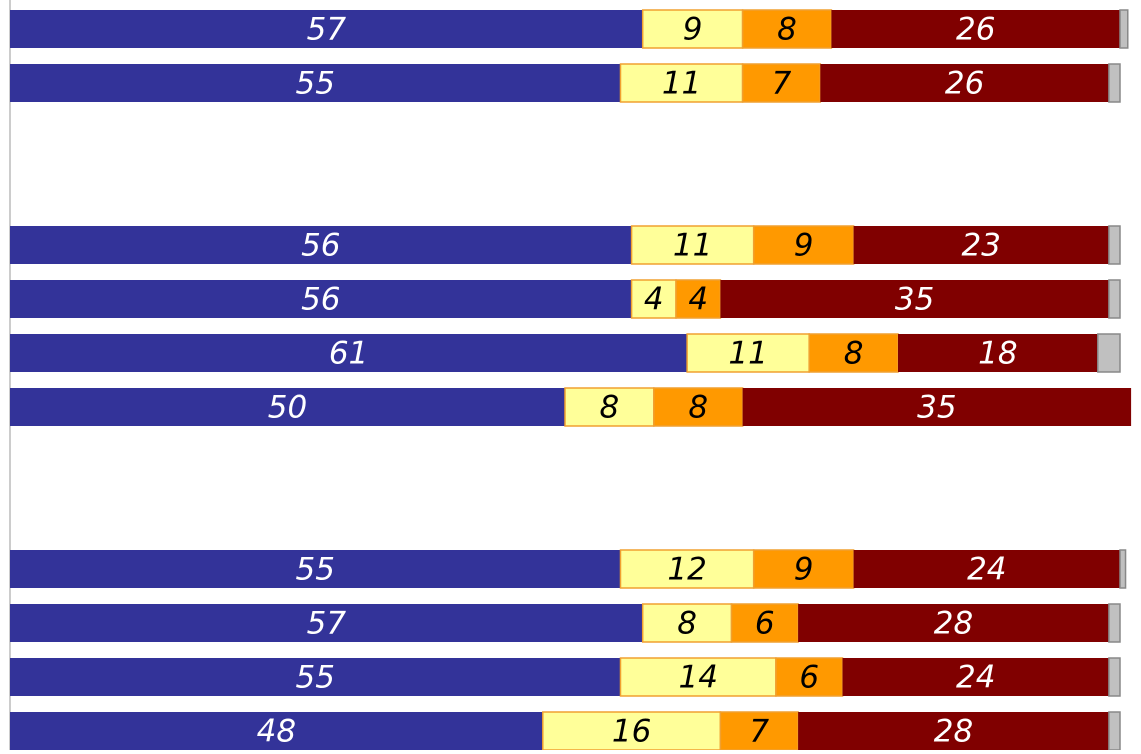 The width and height of the screenshot is (1141, 754). What do you see at coordinates (686, 570) in the screenshot?
I see `data-label: 12` at bounding box center [686, 570].